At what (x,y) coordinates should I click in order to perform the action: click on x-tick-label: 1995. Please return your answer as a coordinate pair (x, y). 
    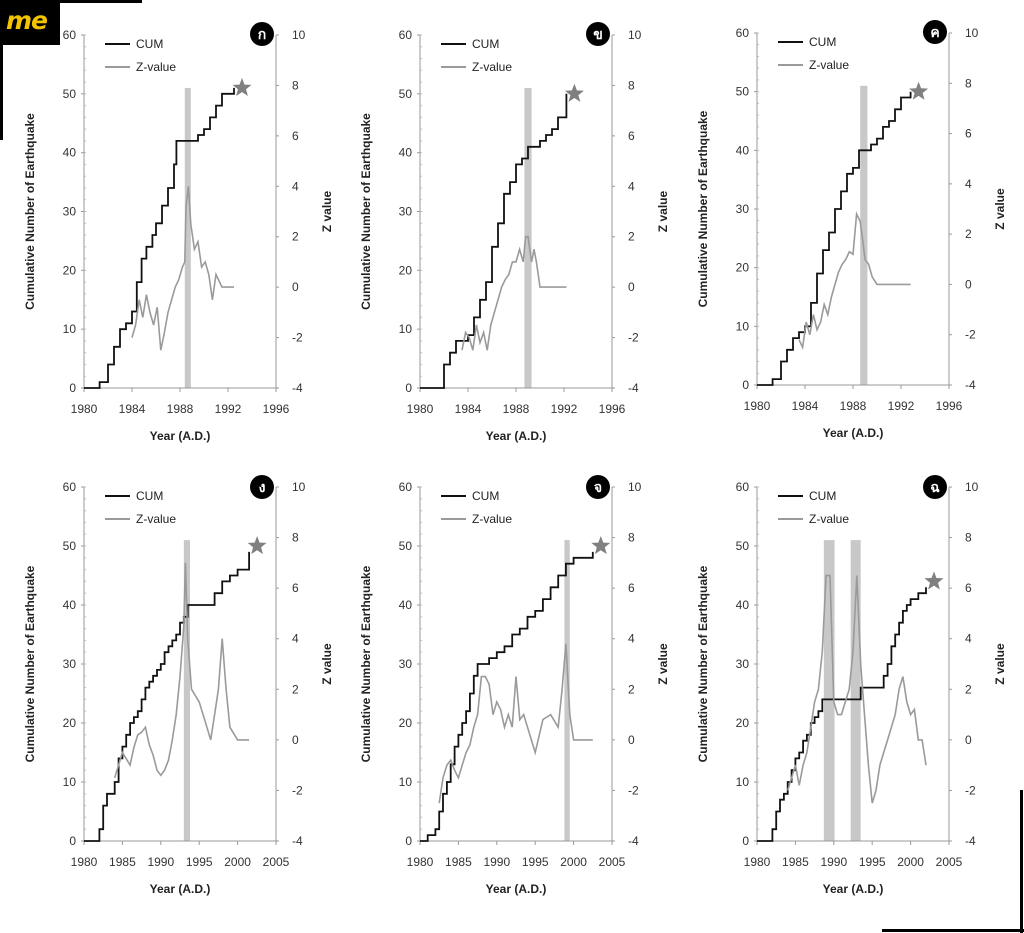
    Looking at the image, I should click on (199, 862).